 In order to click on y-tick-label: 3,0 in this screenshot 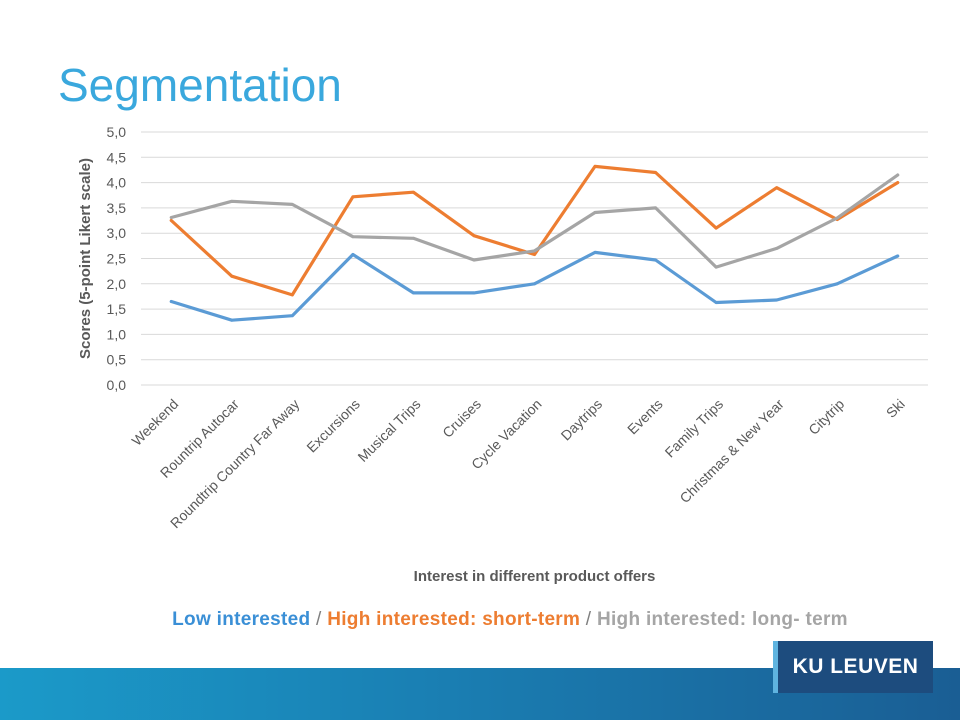, I will do `click(117, 233)`.